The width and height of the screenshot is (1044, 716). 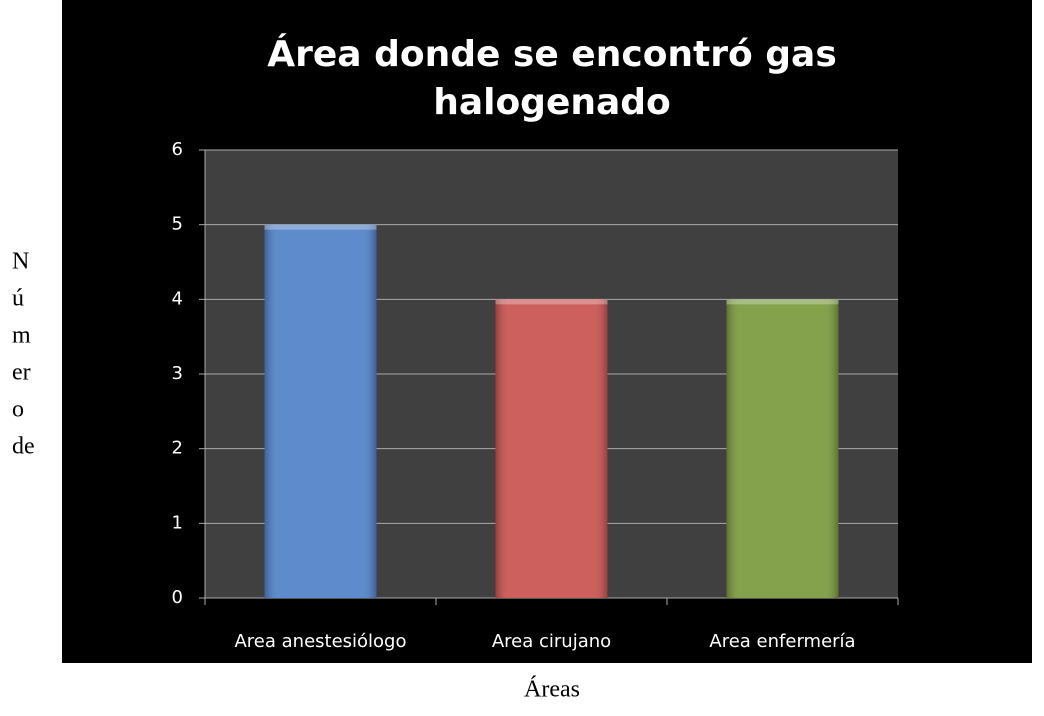 I want to click on y-tick-label: 4, so click(x=177, y=298).